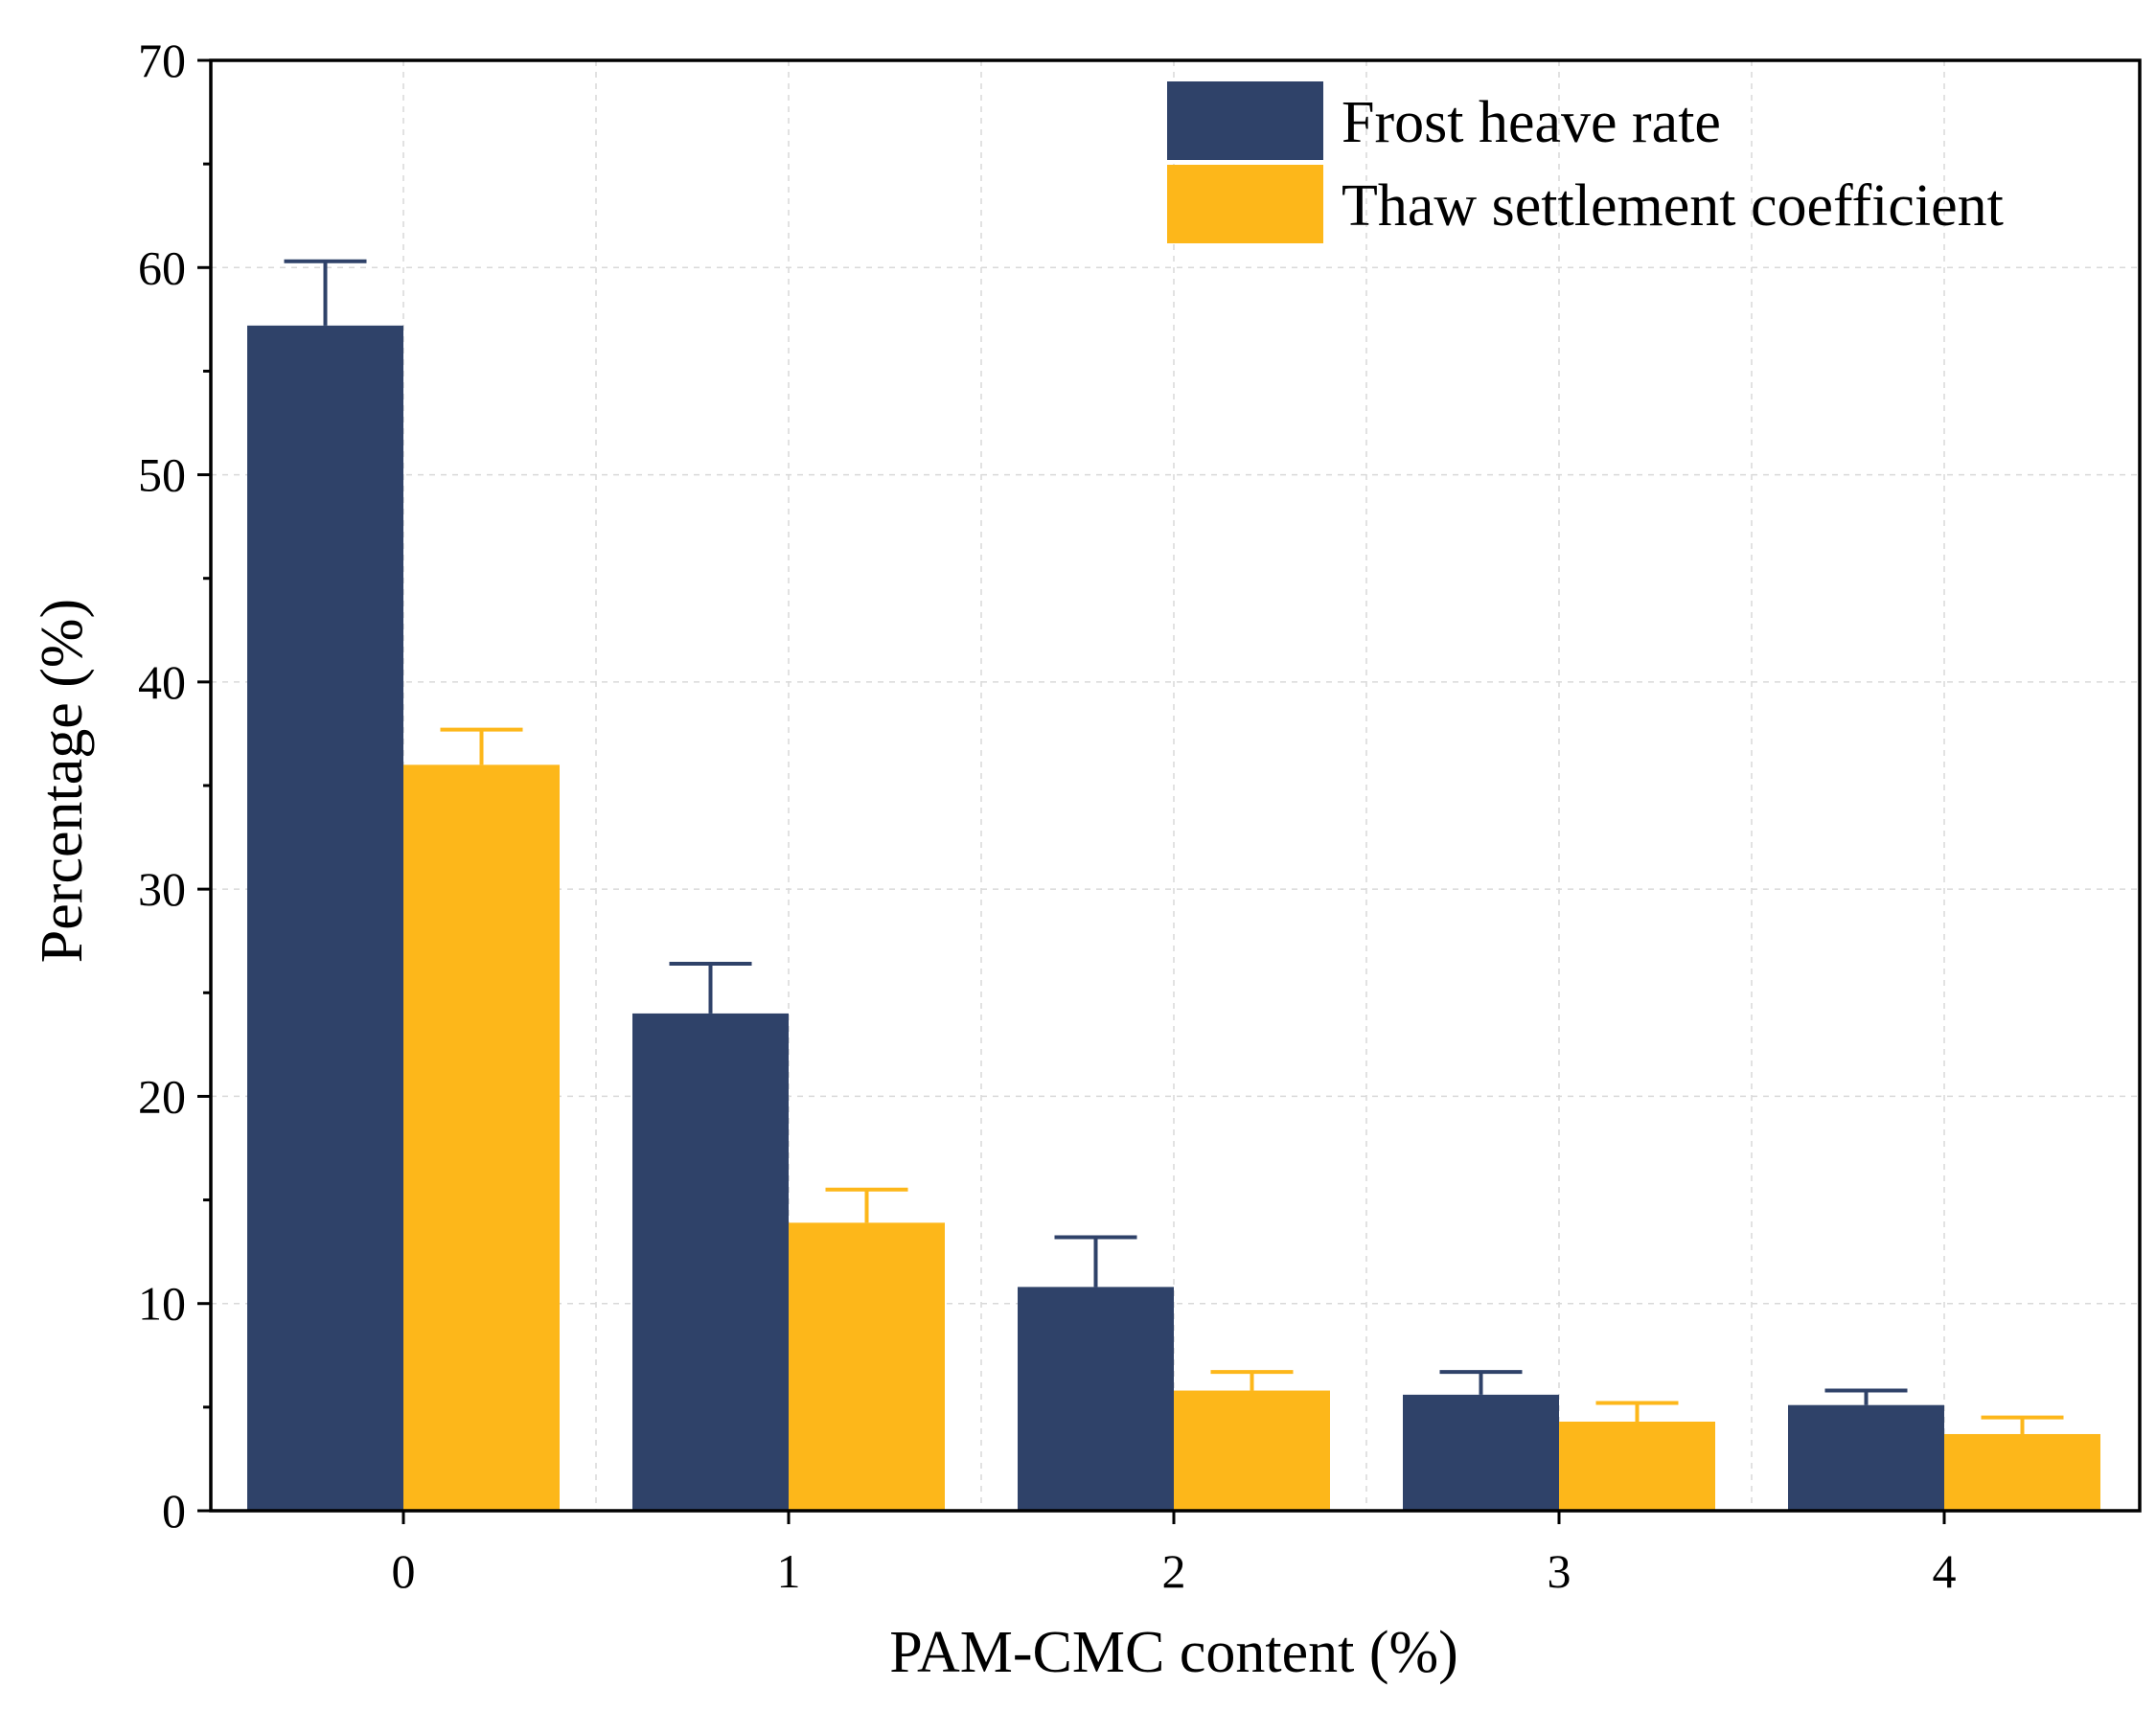  What do you see at coordinates (404, 1571) in the screenshot?
I see `x-tick-label: 0` at bounding box center [404, 1571].